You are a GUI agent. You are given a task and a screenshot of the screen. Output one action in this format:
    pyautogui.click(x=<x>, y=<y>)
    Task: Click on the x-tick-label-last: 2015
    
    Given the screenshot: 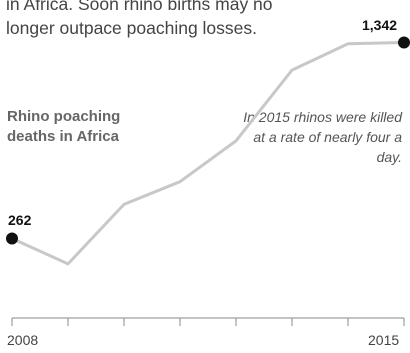 What is the action you would take?
    pyautogui.click(x=384, y=340)
    